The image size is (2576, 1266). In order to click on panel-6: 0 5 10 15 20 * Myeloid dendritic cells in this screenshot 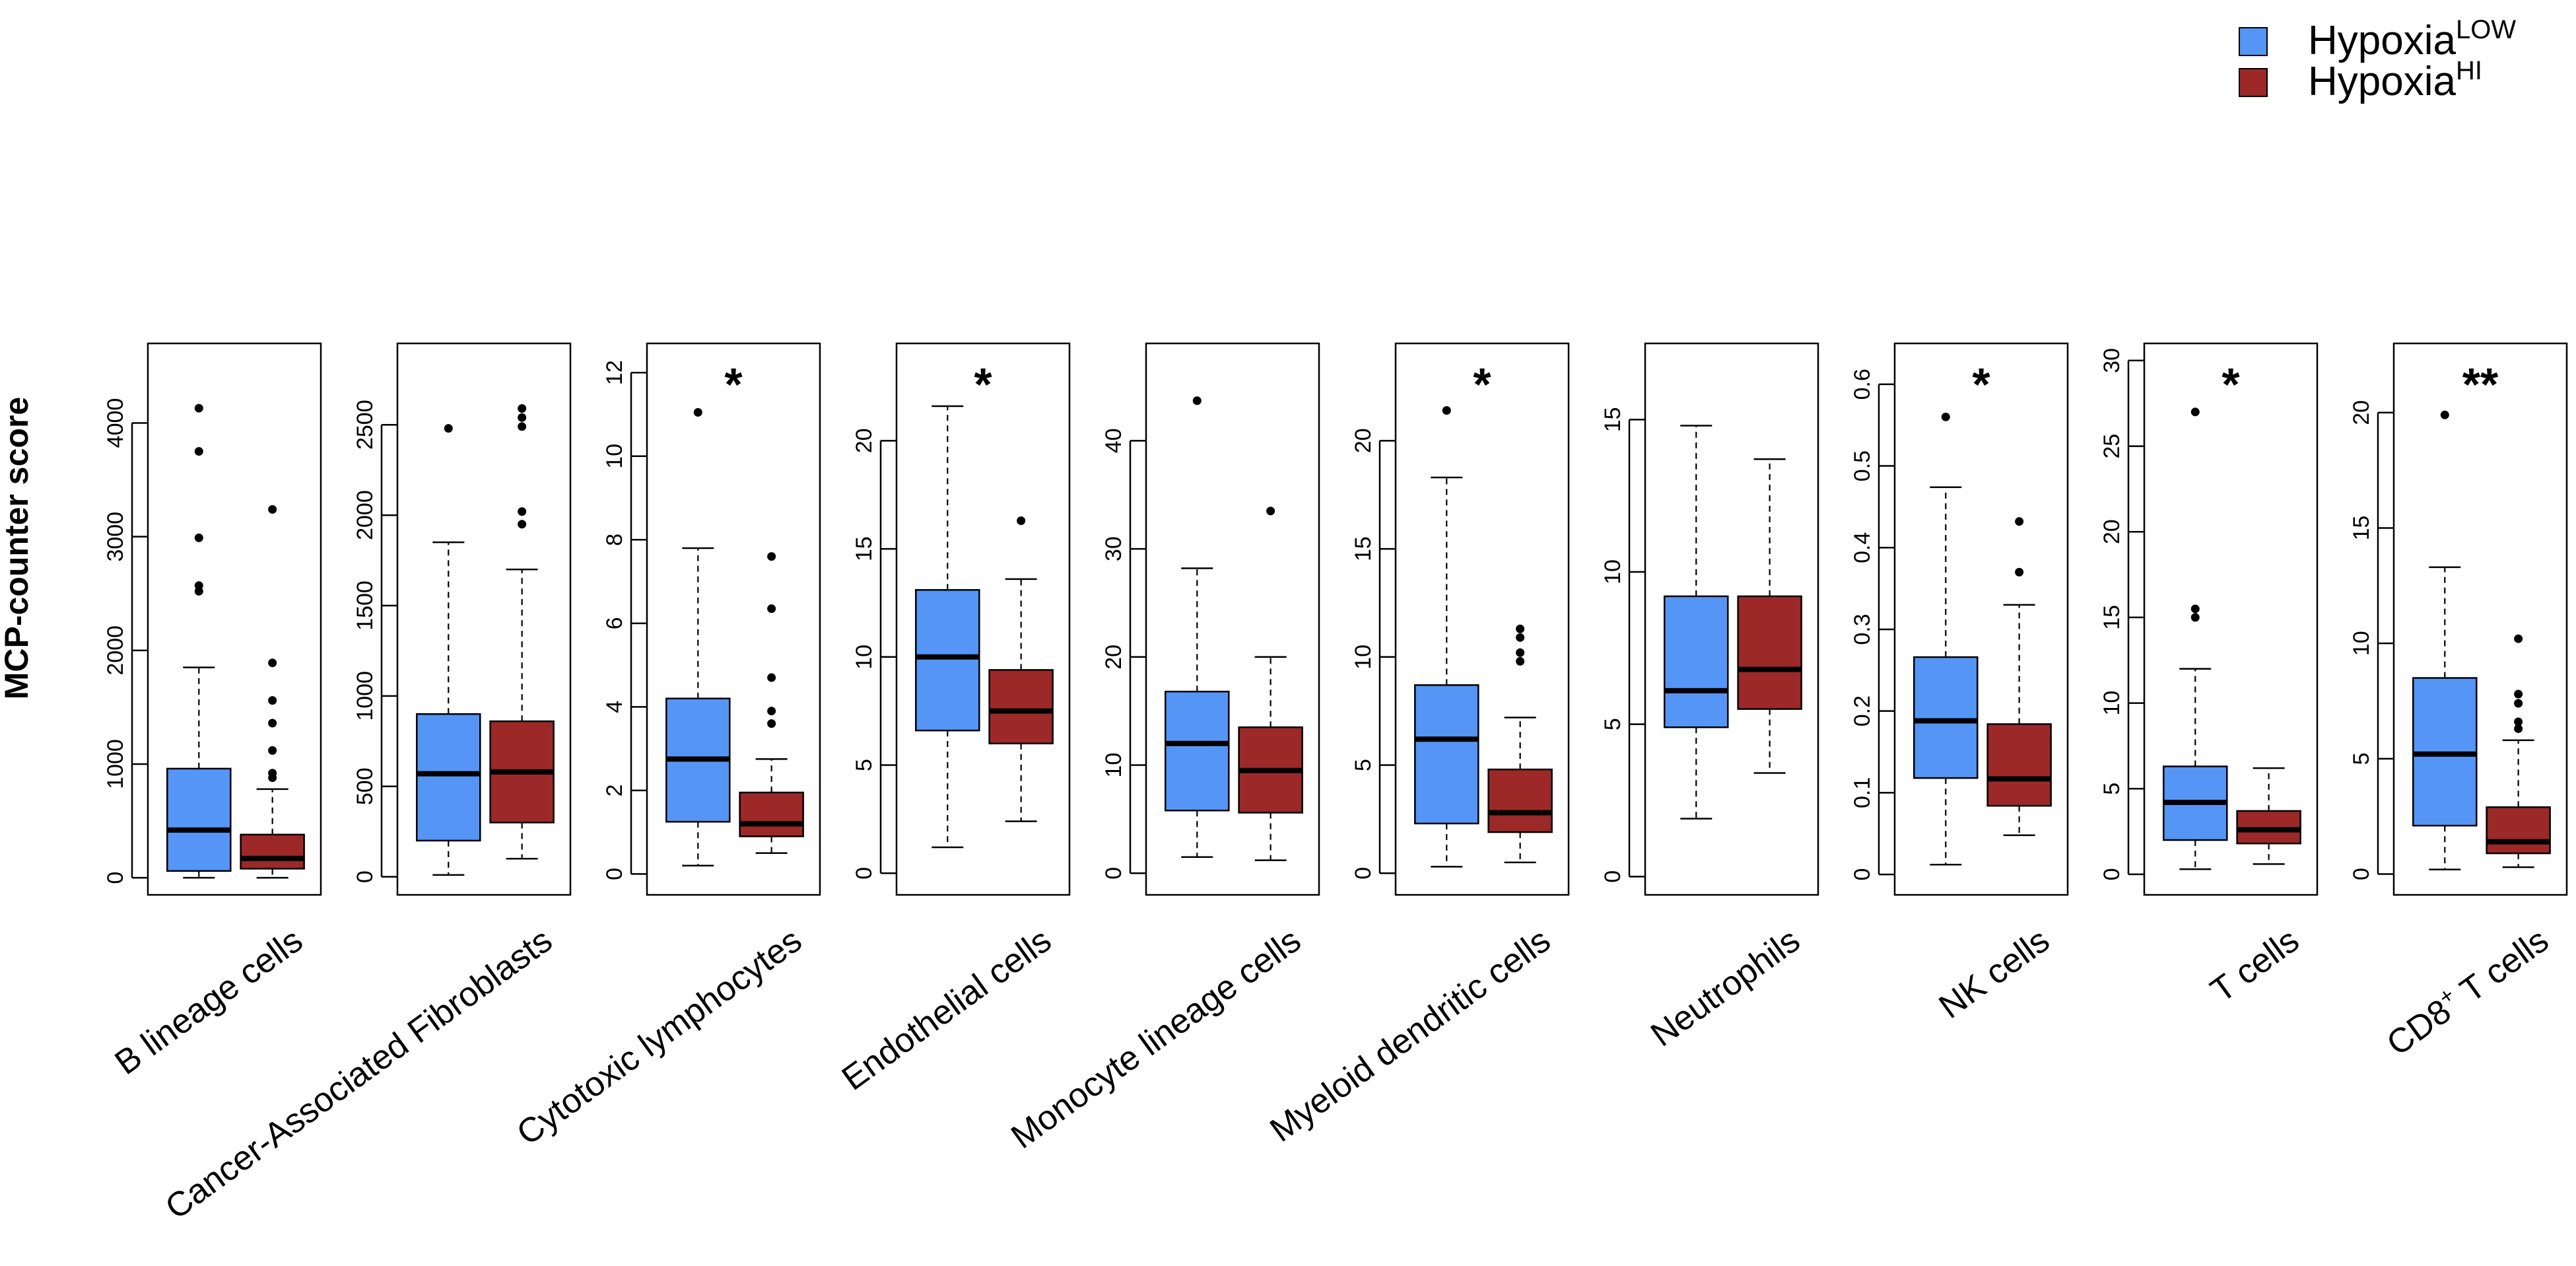, I will do `click(1416, 746)`.